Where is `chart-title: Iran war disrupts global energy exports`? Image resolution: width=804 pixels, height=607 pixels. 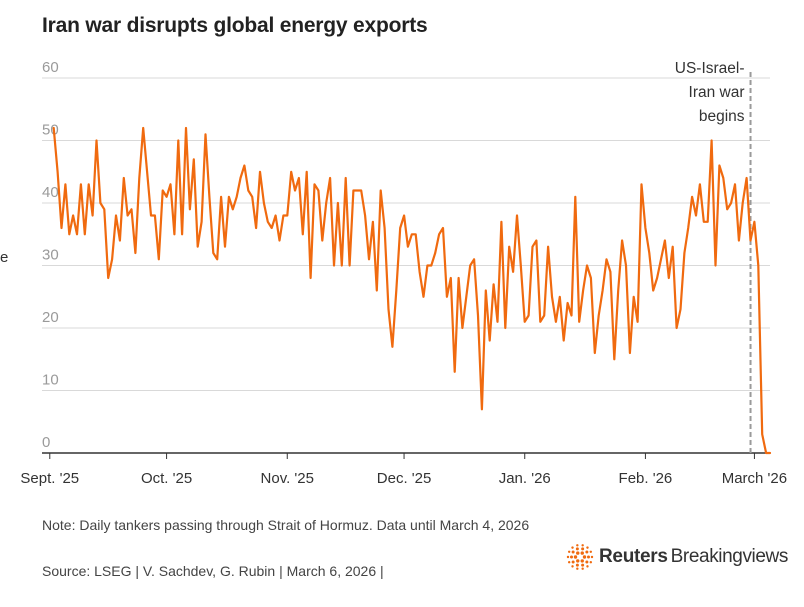
chart-title: Iran war disrupts global energy exports is located at coordinates (235, 25).